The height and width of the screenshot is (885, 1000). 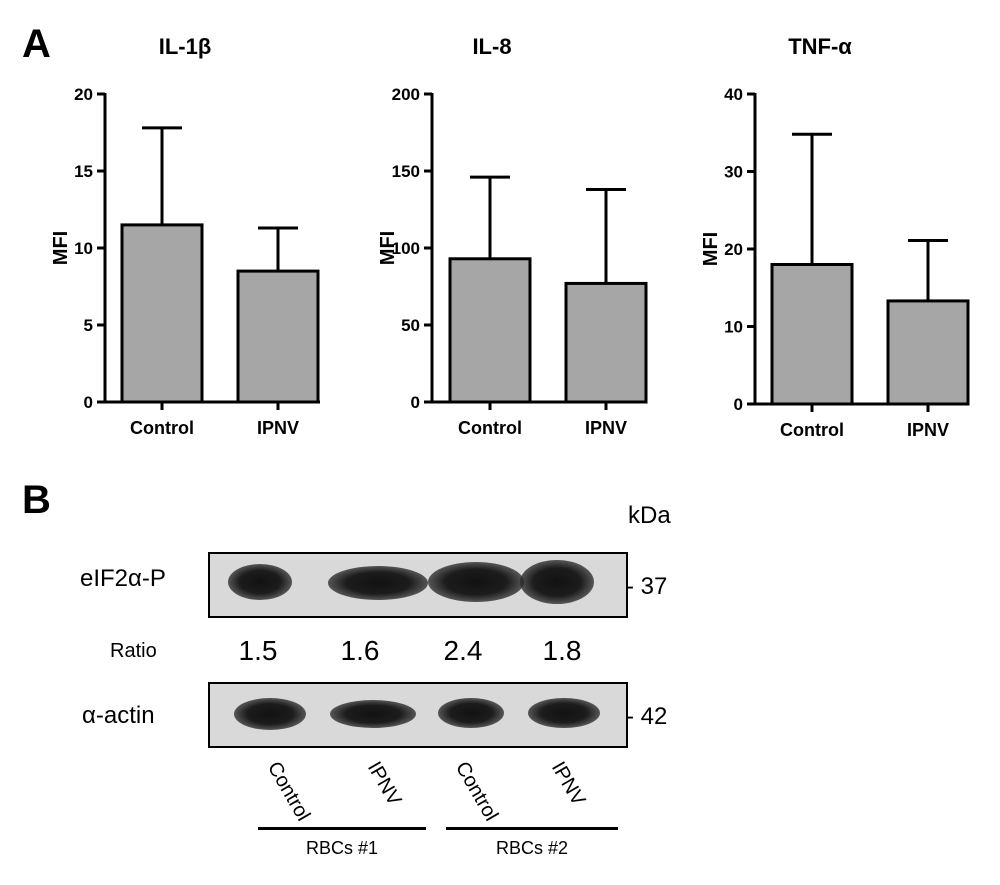 What do you see at coordinates (733, 94) in the screenshot?
I see `y-tick-label-tnfa-40: 40` at bounding box center [733, 94].